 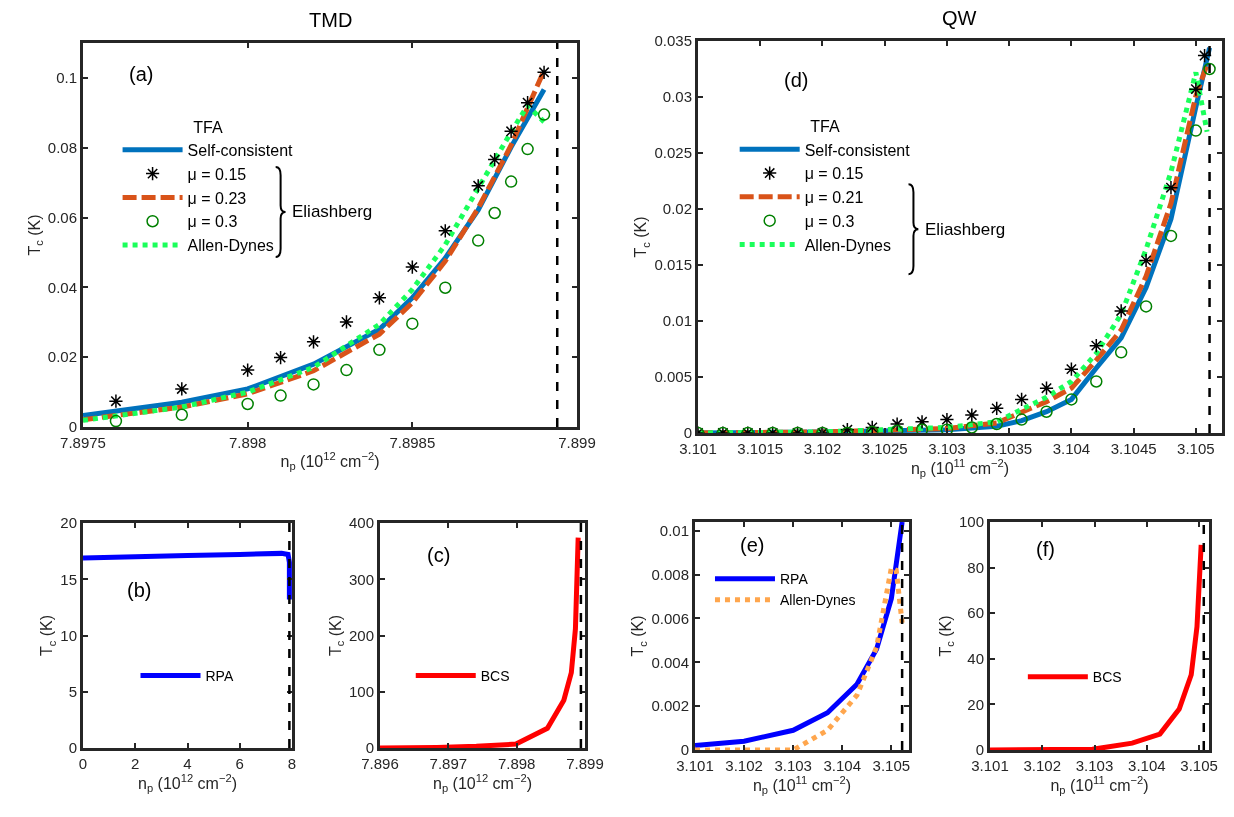 What do you see at coordinates (677, 209) in the screenshot?
I see `y-tick-label: 0.02` at bounding box center [677, 209].